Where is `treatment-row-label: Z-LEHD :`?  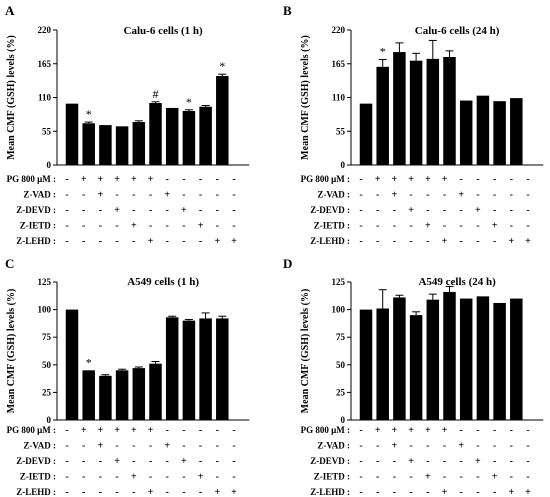 treatment-row-label: Z-LEHD : is located at coordinates (330, 241).